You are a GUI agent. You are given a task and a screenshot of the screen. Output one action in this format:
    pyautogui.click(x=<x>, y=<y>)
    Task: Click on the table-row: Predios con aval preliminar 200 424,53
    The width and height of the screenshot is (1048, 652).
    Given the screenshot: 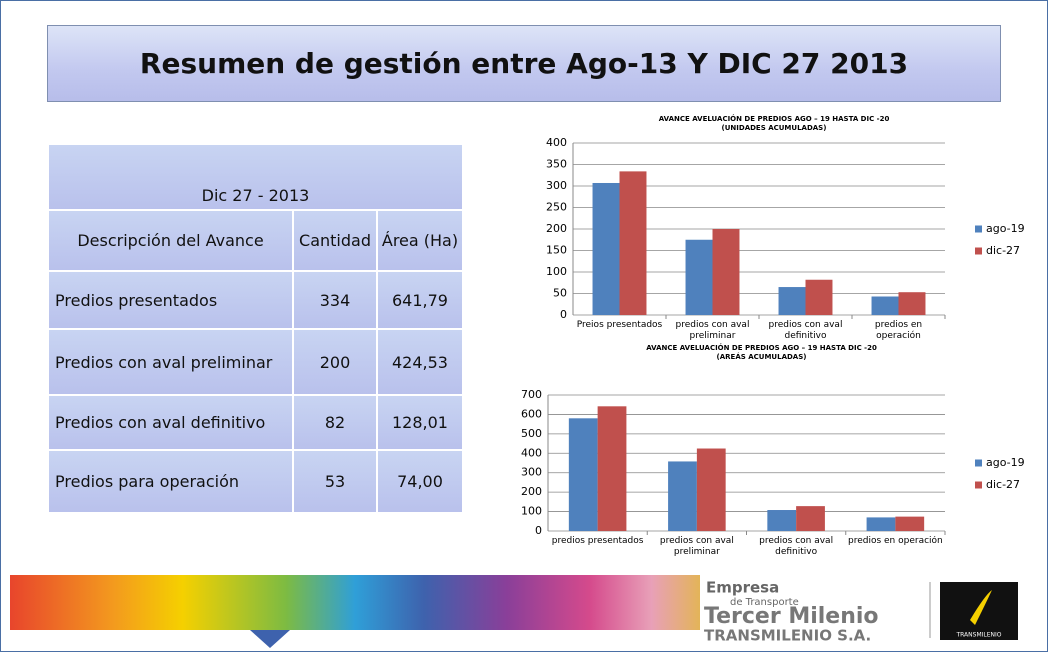 What is the action you would take?
    pyautogui.click(x=255, y=362)
    